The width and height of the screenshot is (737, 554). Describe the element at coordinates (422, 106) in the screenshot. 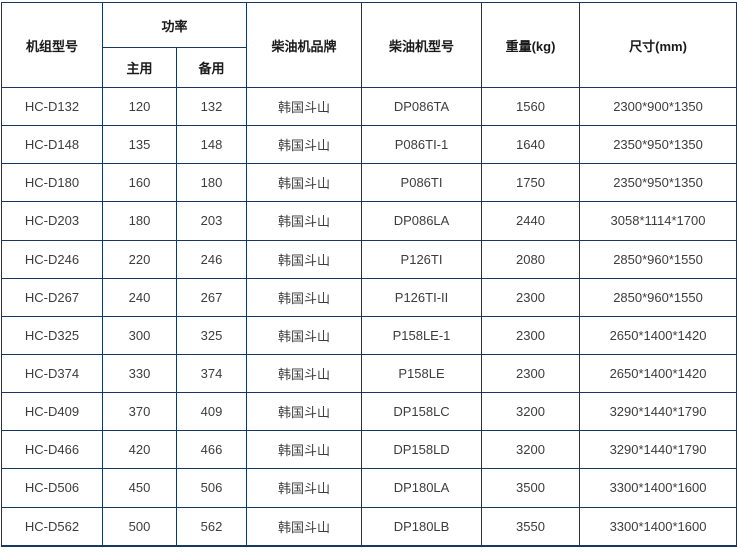

I see `cell-engine-model: DP086TA` at that location.